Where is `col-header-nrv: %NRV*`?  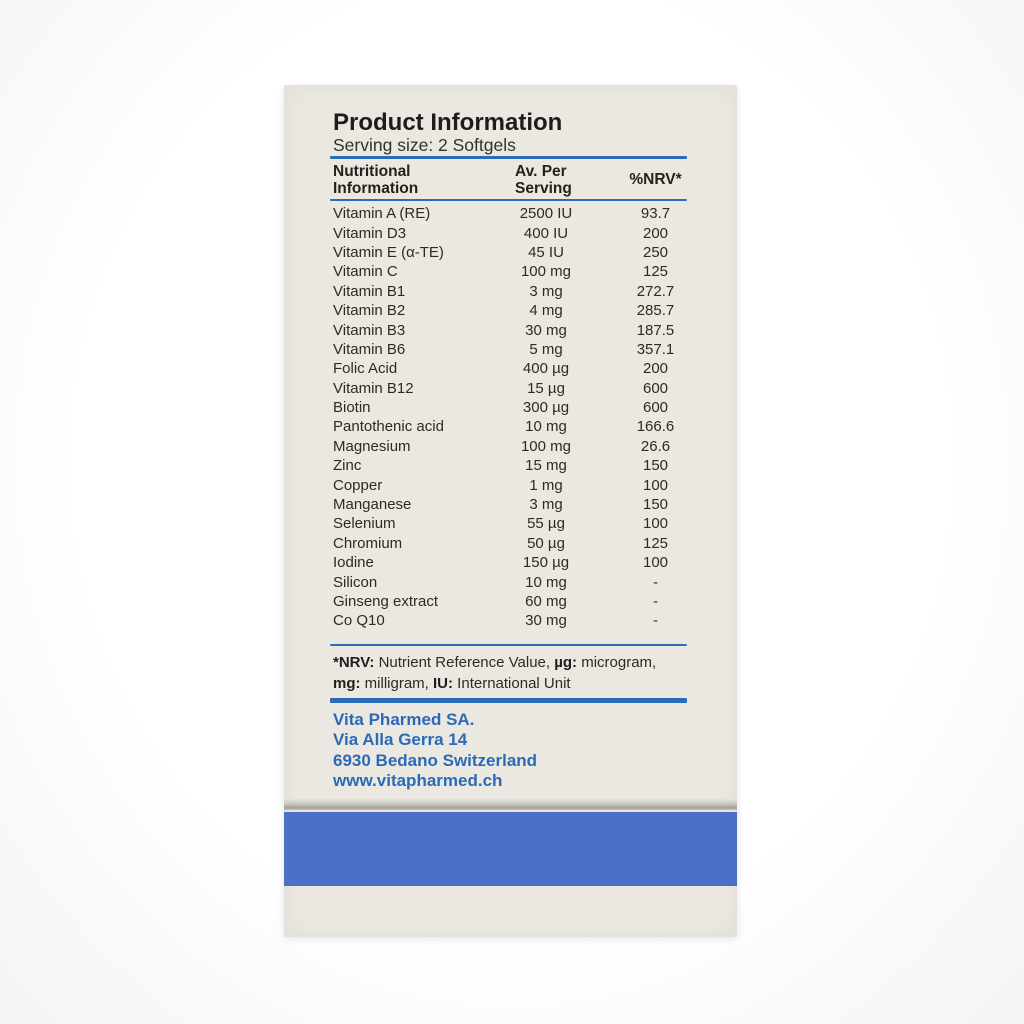 col-header-nrv: %NRV* is located at coordinates (655, 179).